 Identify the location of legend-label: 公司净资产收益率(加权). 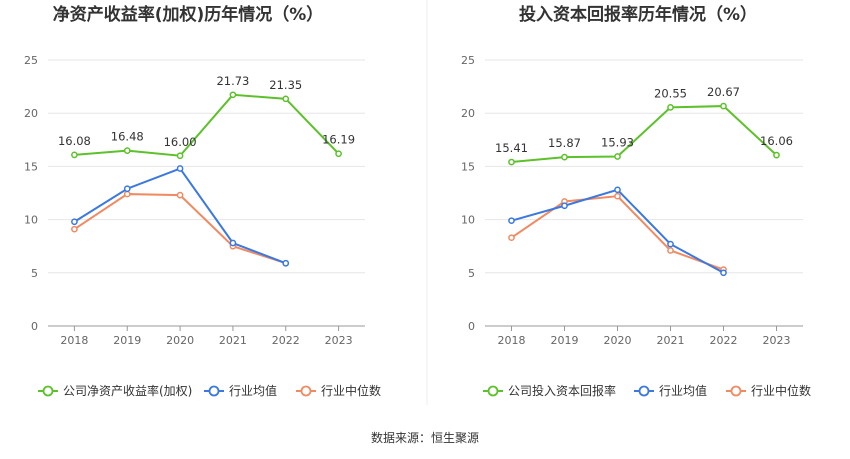
(127, 390).